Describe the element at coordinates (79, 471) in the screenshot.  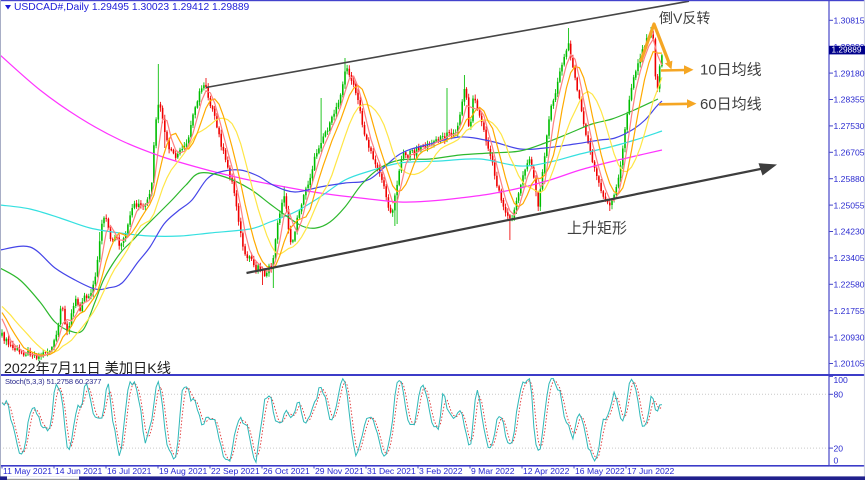
I see `svg-text: 14 Jun 2021` at that location.